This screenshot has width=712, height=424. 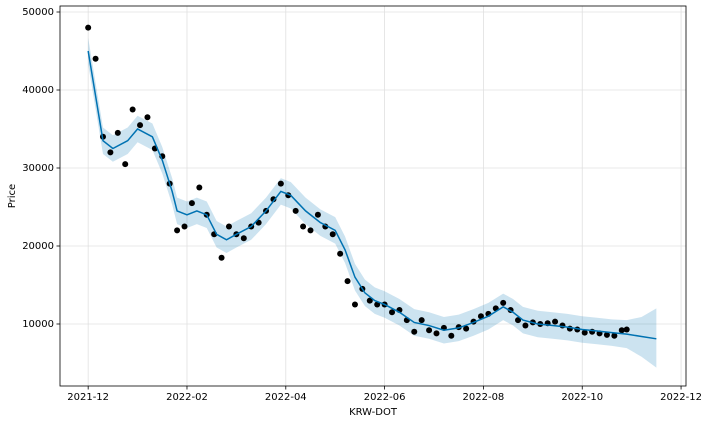 I want to click on x-tick-label: 2021-12, so click(x=88, y=397).